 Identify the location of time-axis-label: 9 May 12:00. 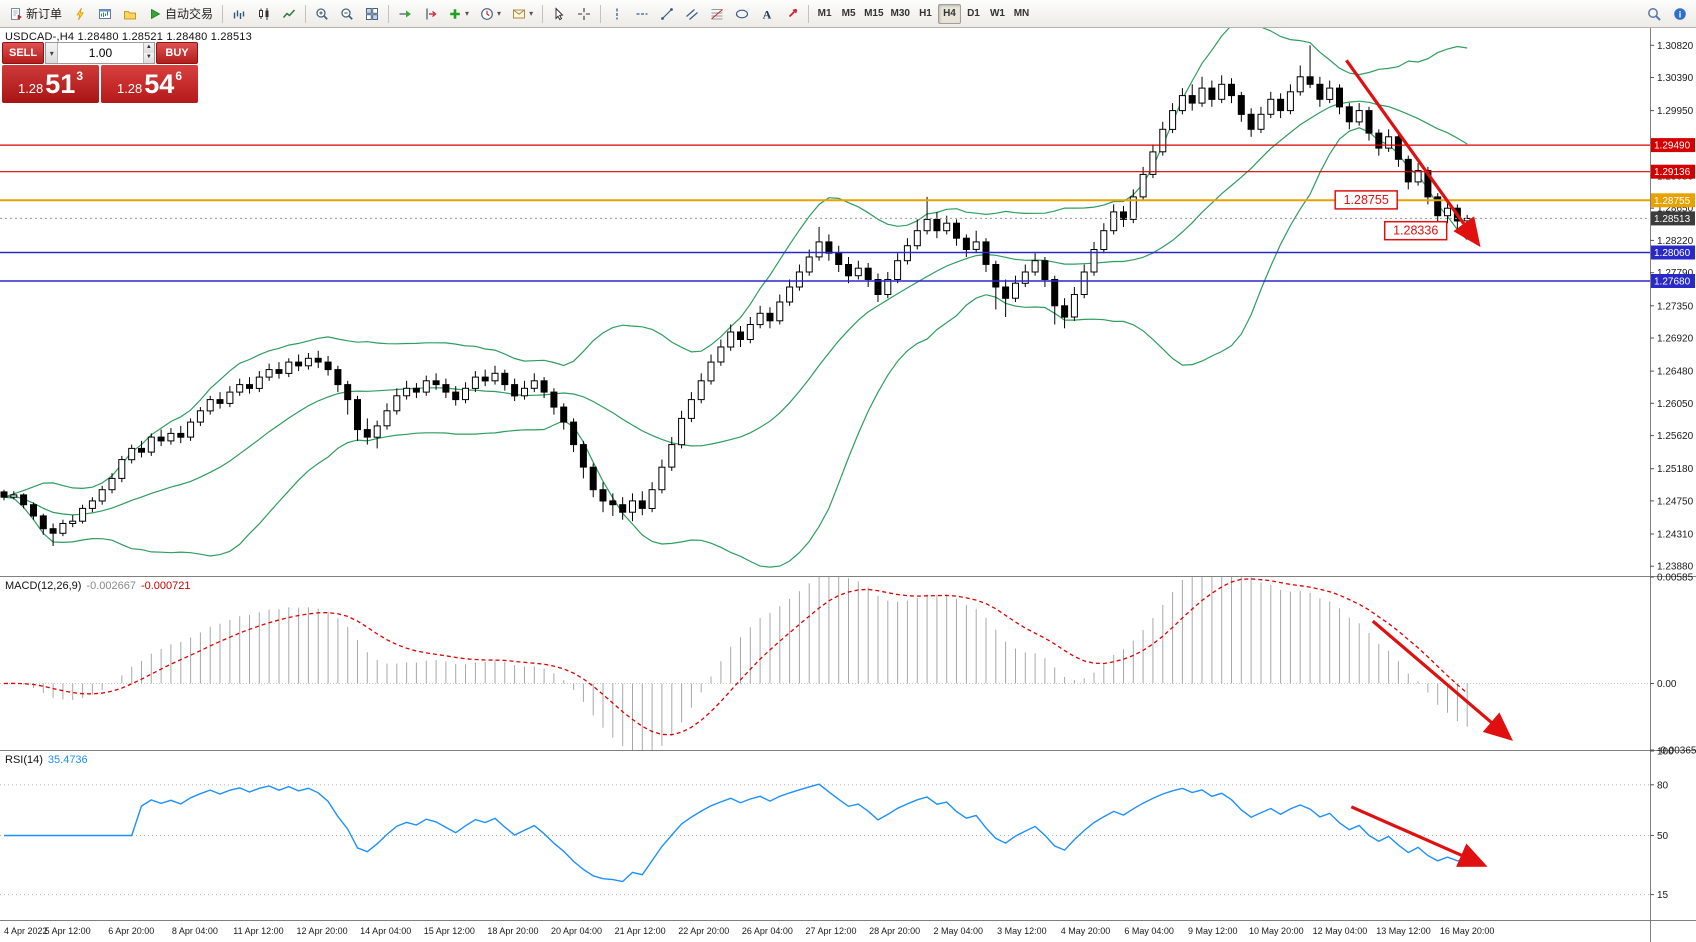
(1213, 931).